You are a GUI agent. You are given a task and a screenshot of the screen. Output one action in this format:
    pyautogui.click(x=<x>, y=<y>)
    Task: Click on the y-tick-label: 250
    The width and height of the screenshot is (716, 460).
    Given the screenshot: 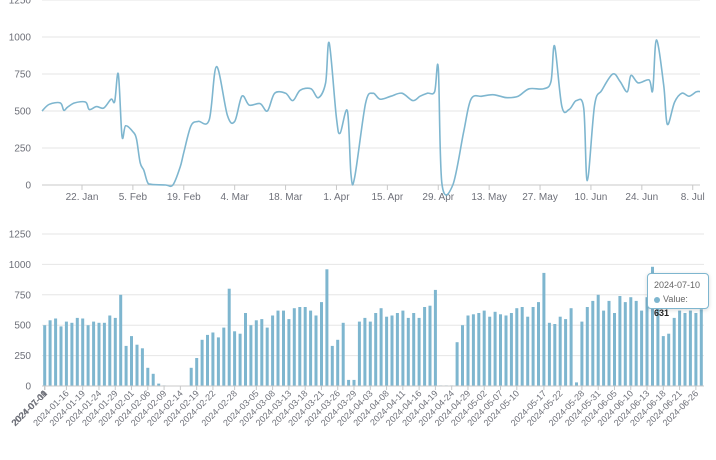 What is the action you would take?
    pyautogui.click(x=22, y=149)
    